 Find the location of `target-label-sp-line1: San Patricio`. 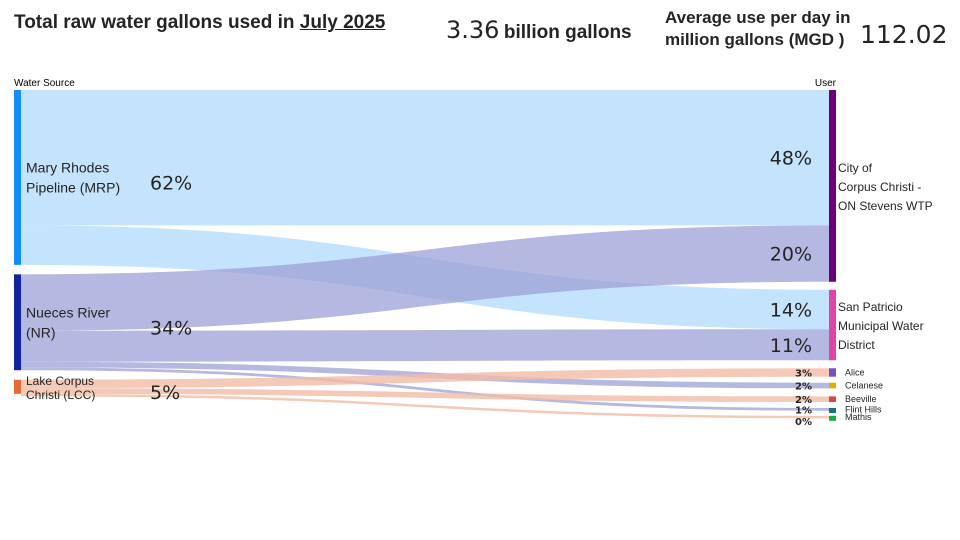

target-label-sp-line1: San Patricio is located at coordinates (870, 307).